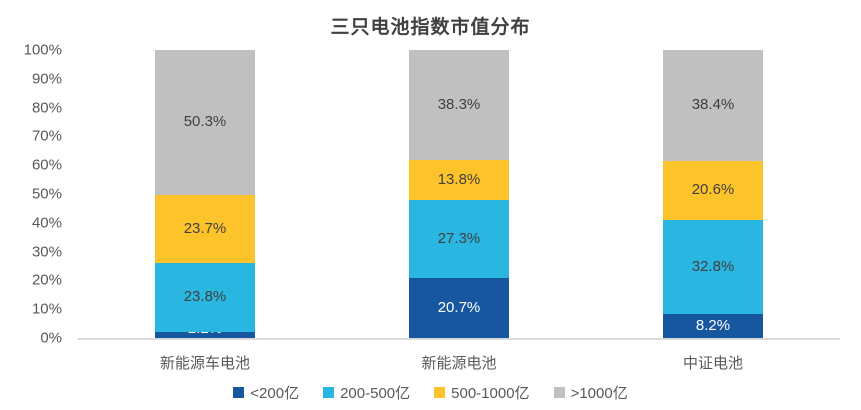 Image resolution: width=861 pixels, height=410 pixels. I want to click on stacked-bar: 2.2% 23.8% 23.7% 50.3%, so click(205, 194).